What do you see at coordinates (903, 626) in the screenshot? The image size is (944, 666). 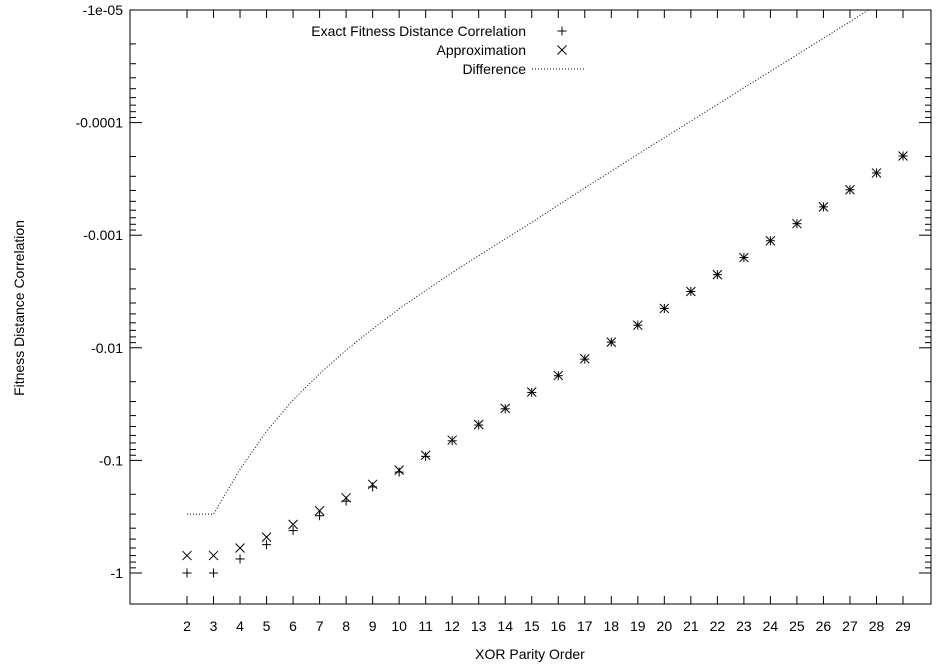 I see `x-tick-label: 29` at bounding box center [903, 626].